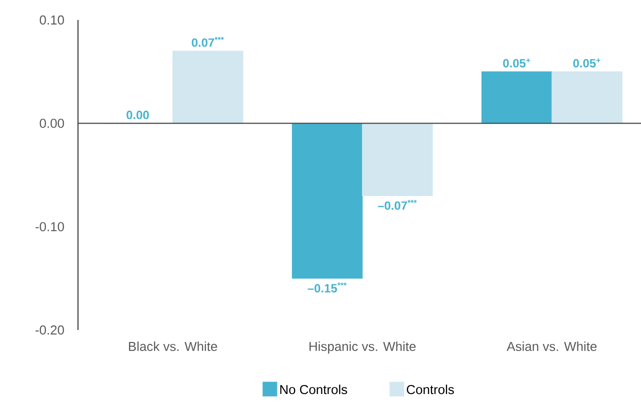  What do you see at coordinates (327, 287) in the screenshot?
I see `data-label: –0.15$^{***}$` at bounding box center [327, 287].